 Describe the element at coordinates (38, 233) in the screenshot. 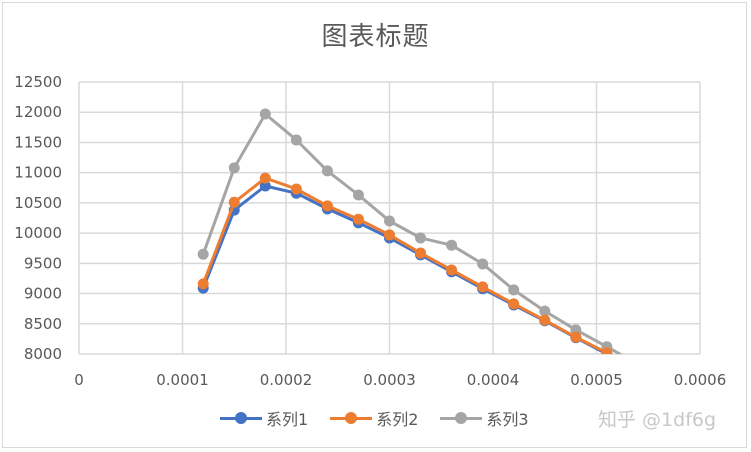

I see `y-tick-label: 10000` at that location.